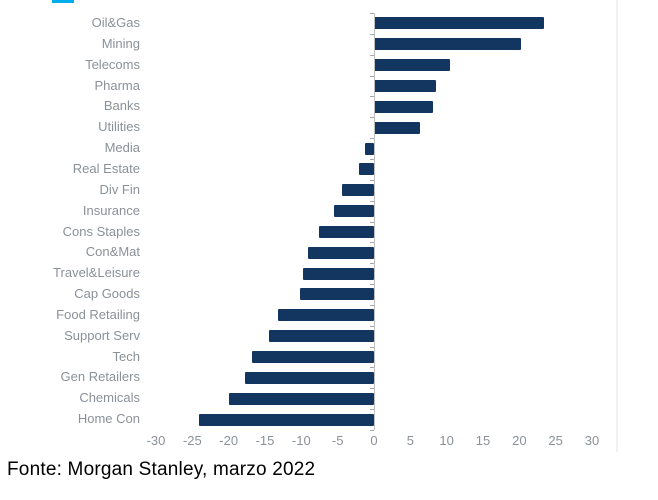 This screenshot has height=500, width=658. I want to click on bar-media, so click(369, 148).